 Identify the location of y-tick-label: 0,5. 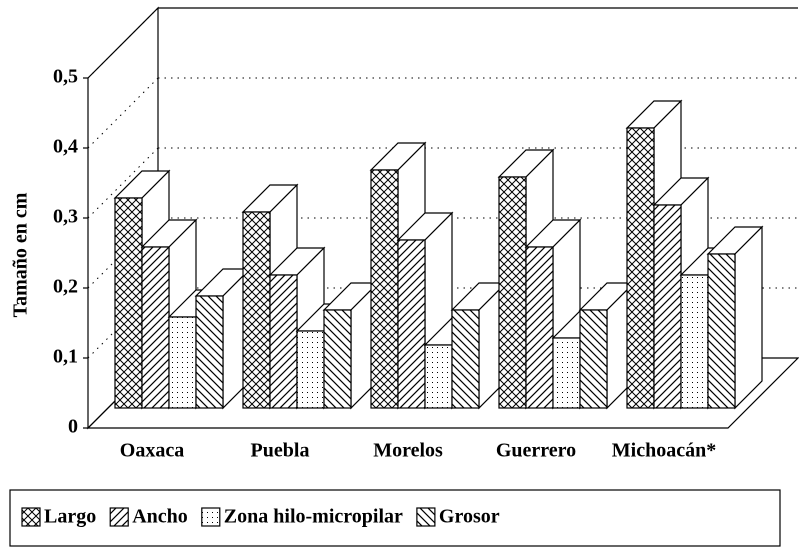
(65, 77).